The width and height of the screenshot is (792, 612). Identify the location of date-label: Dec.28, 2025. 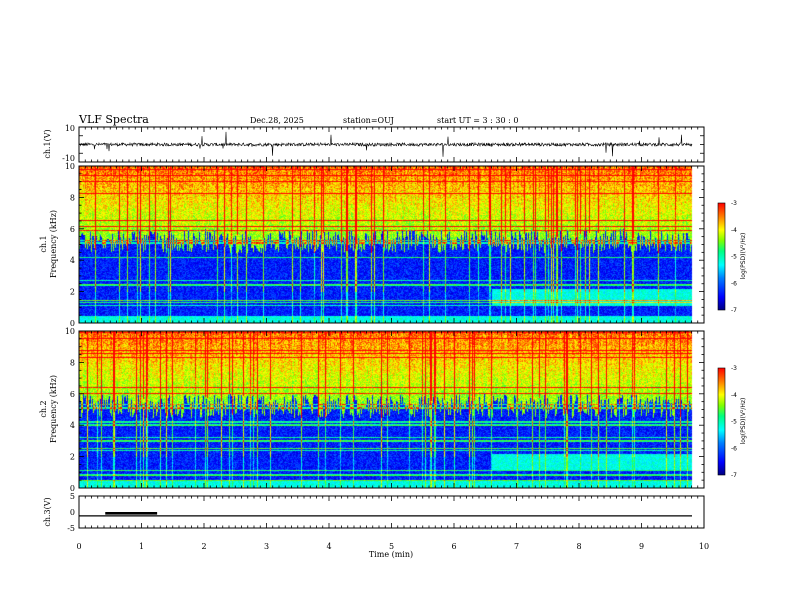
(277, 120).